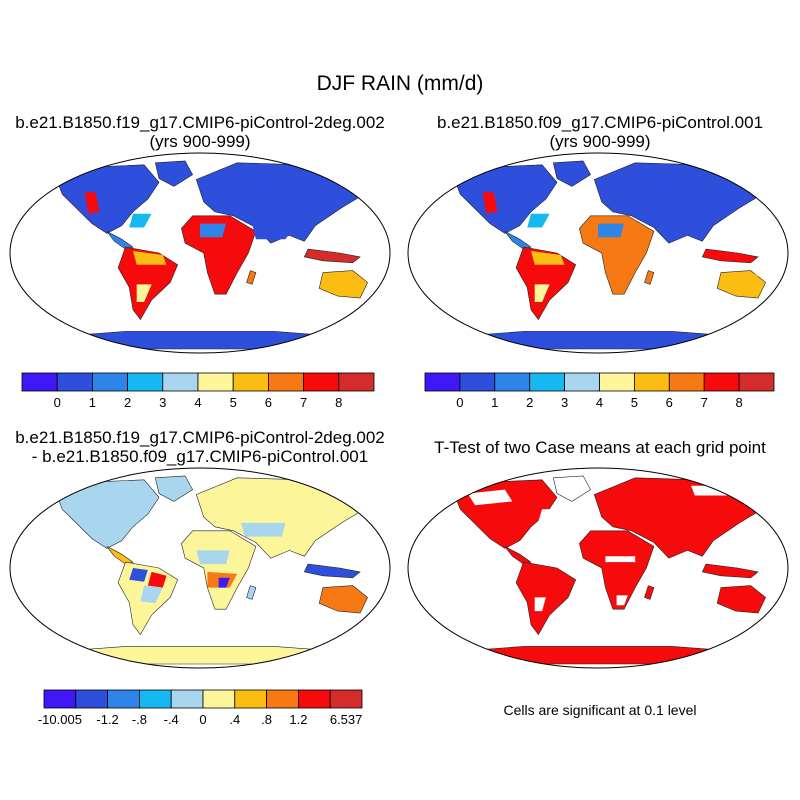 This screenshot has width=800, height=800. Describe the element at coordinates (107, 719) in the screenshot. I see `colorbar-tick-label: -1.2` at that location.